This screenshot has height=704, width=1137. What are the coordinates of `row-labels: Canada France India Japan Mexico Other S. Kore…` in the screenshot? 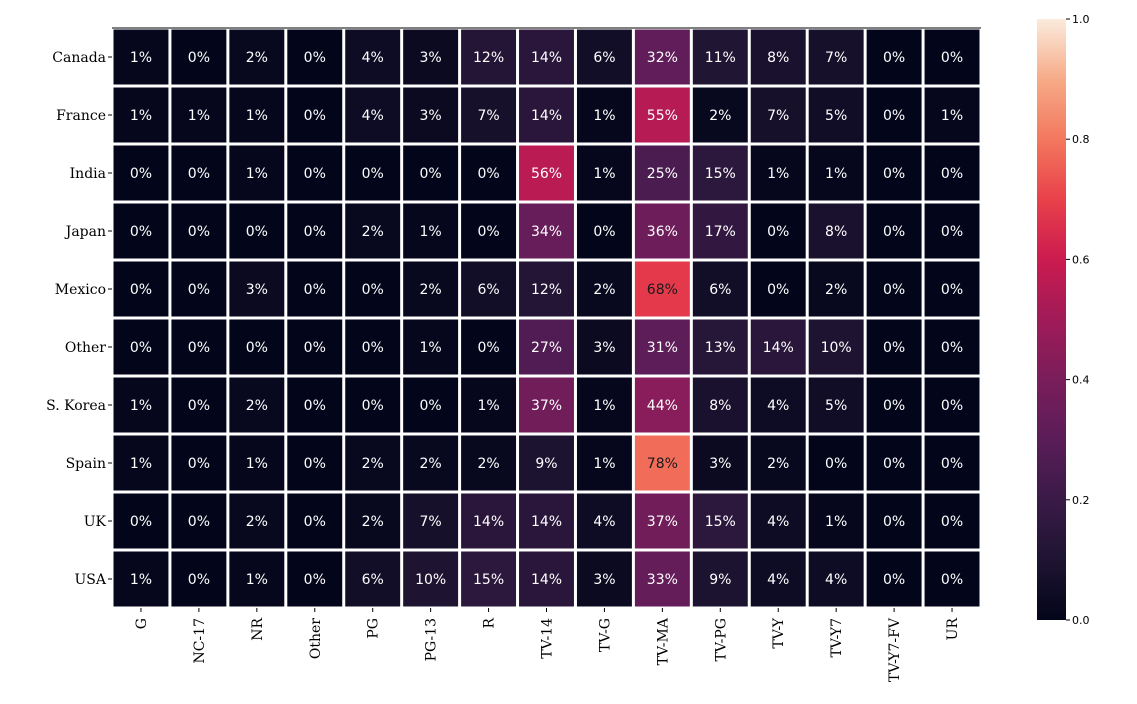 It's located at (79, 319).